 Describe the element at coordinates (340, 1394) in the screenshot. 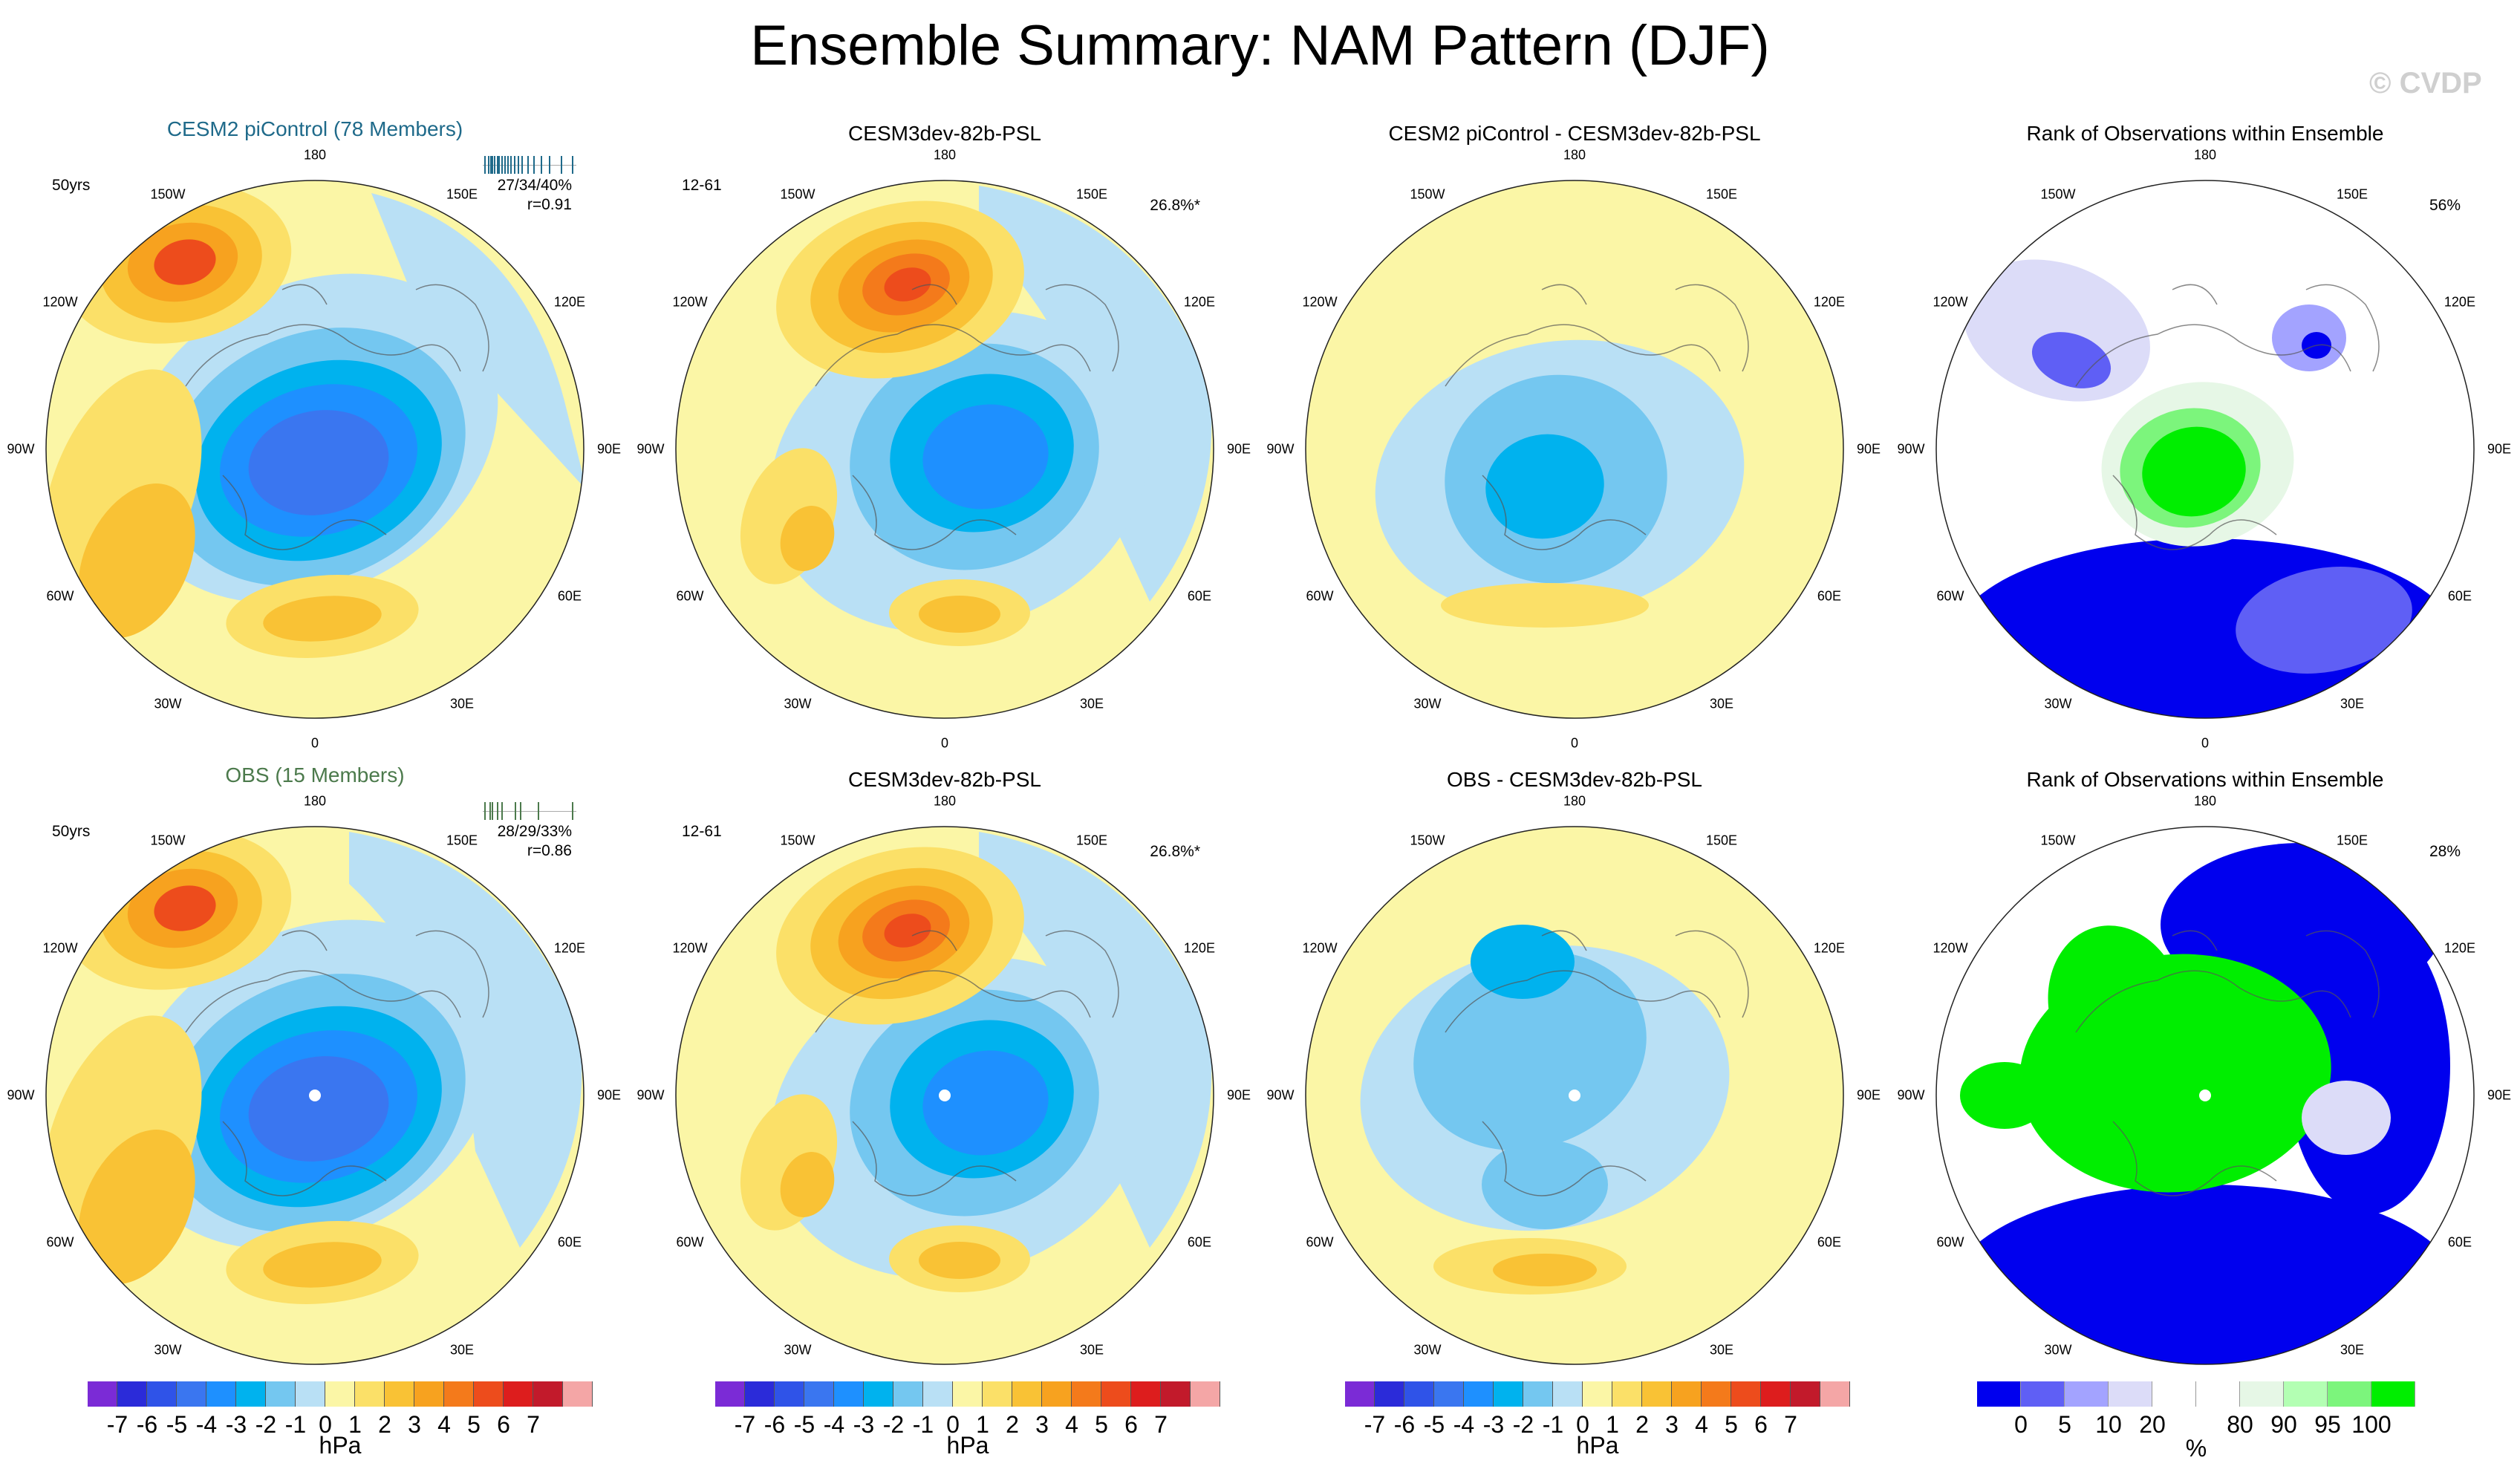

I see `colorbar-psl` at that location.